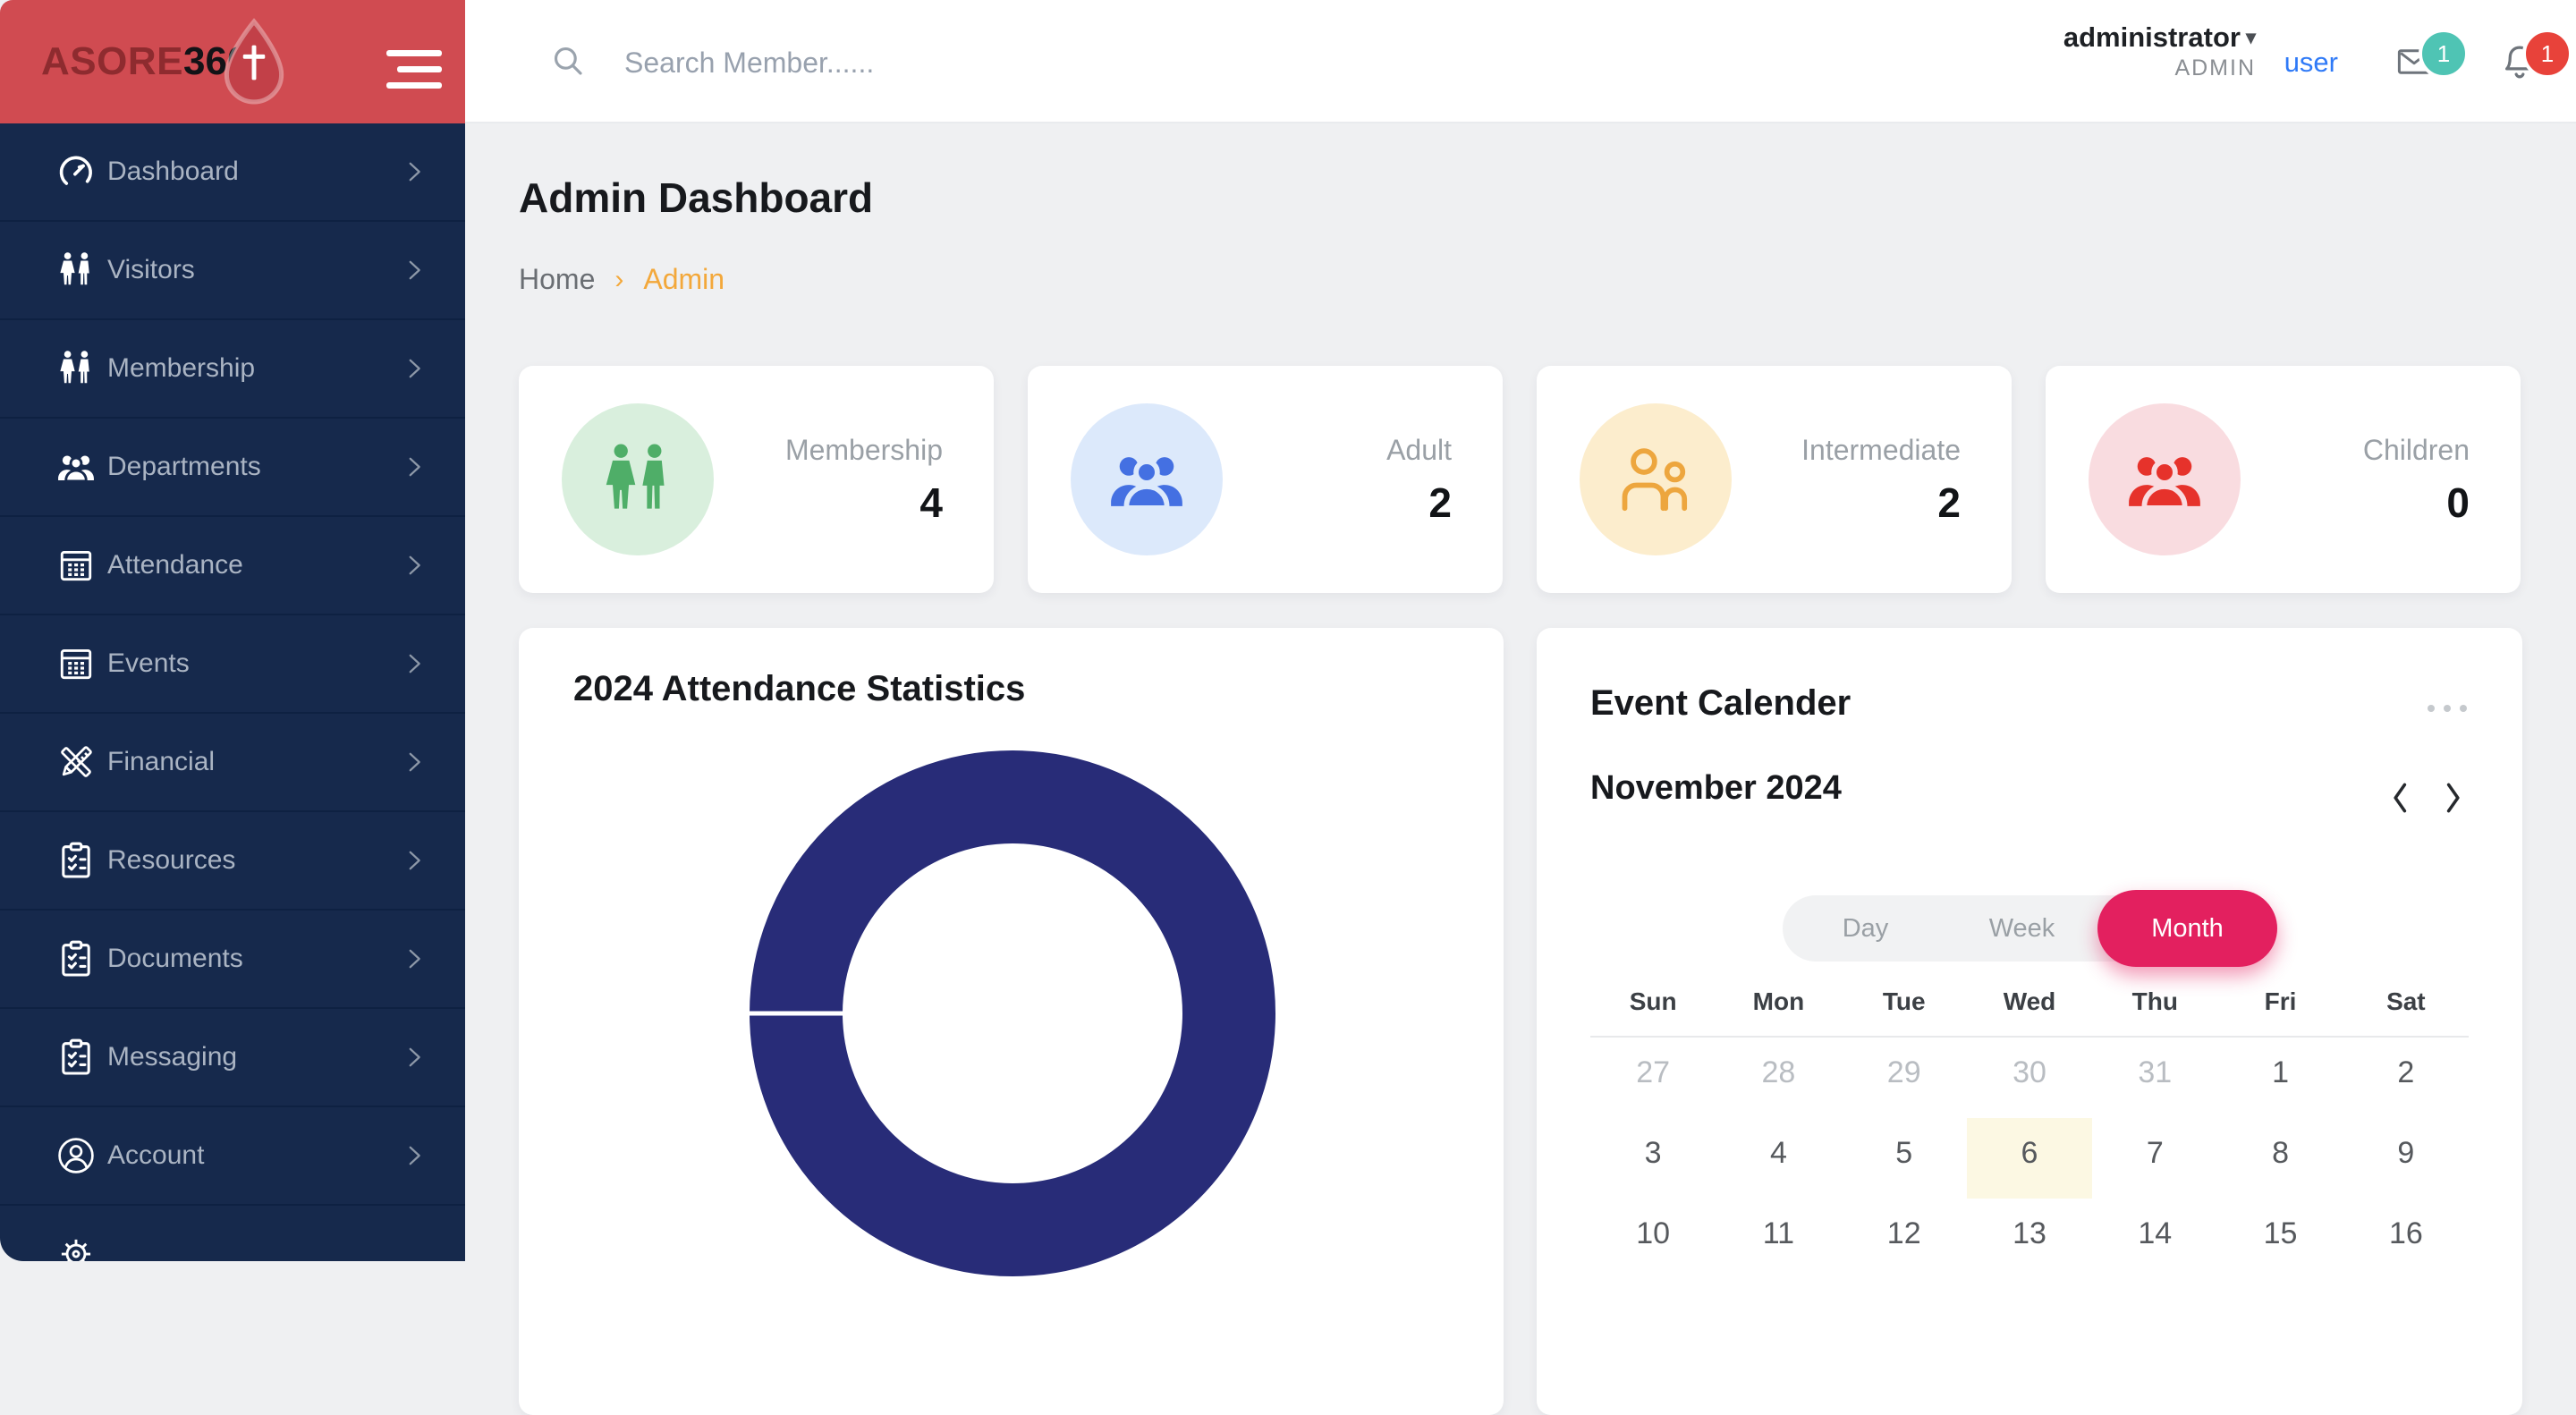 This screenshot has height=1415, width=2576. What do you see at coordinates (148, 663) in the screenshot?
I see `sidebar-item-label: Events` at bounding box center [148, 663].